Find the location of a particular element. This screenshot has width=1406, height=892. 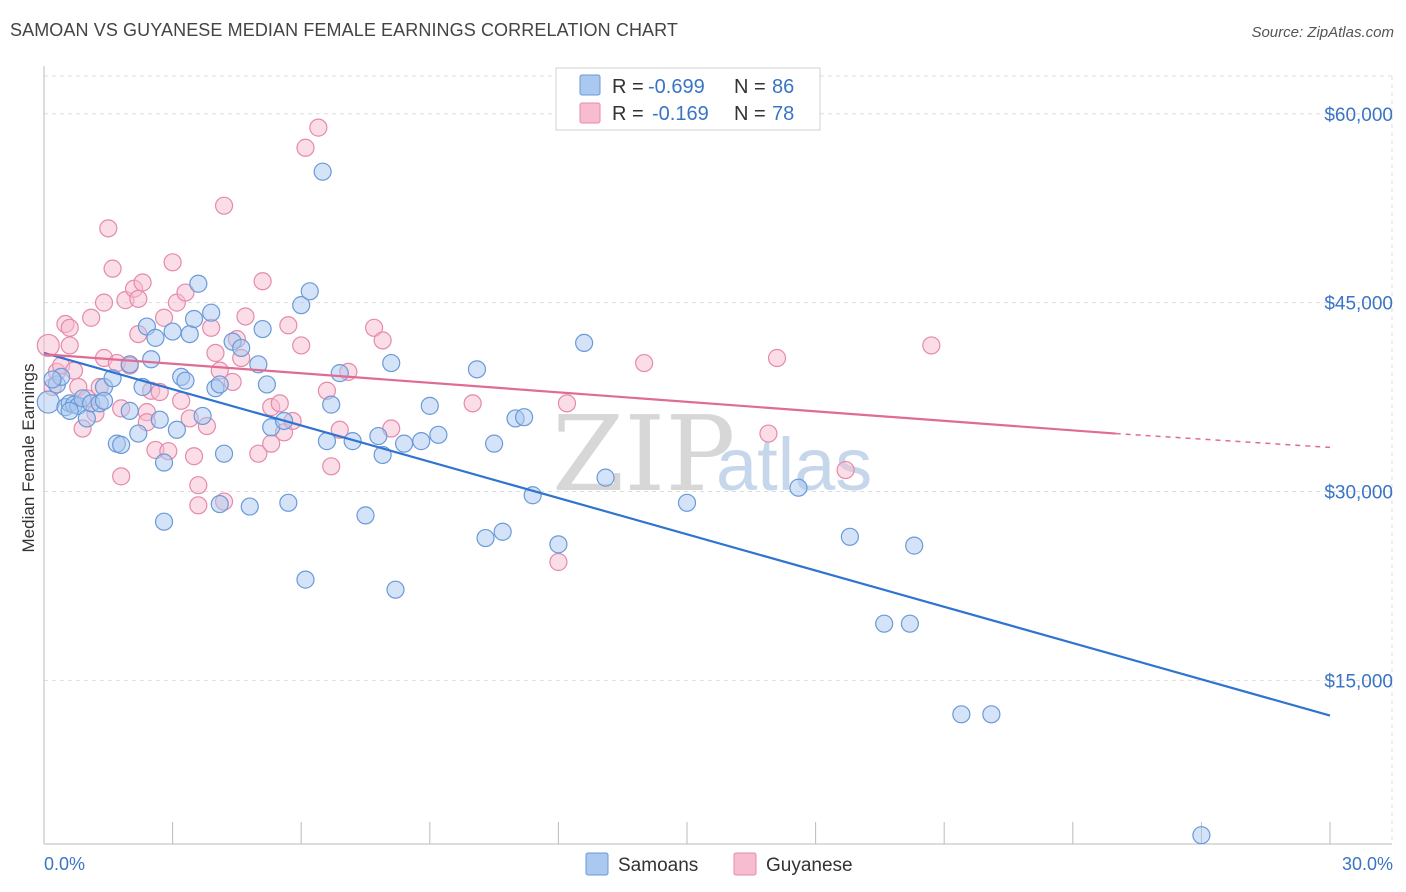

series-legend: Samoans Guyanese is located at coordinates (719, 864).